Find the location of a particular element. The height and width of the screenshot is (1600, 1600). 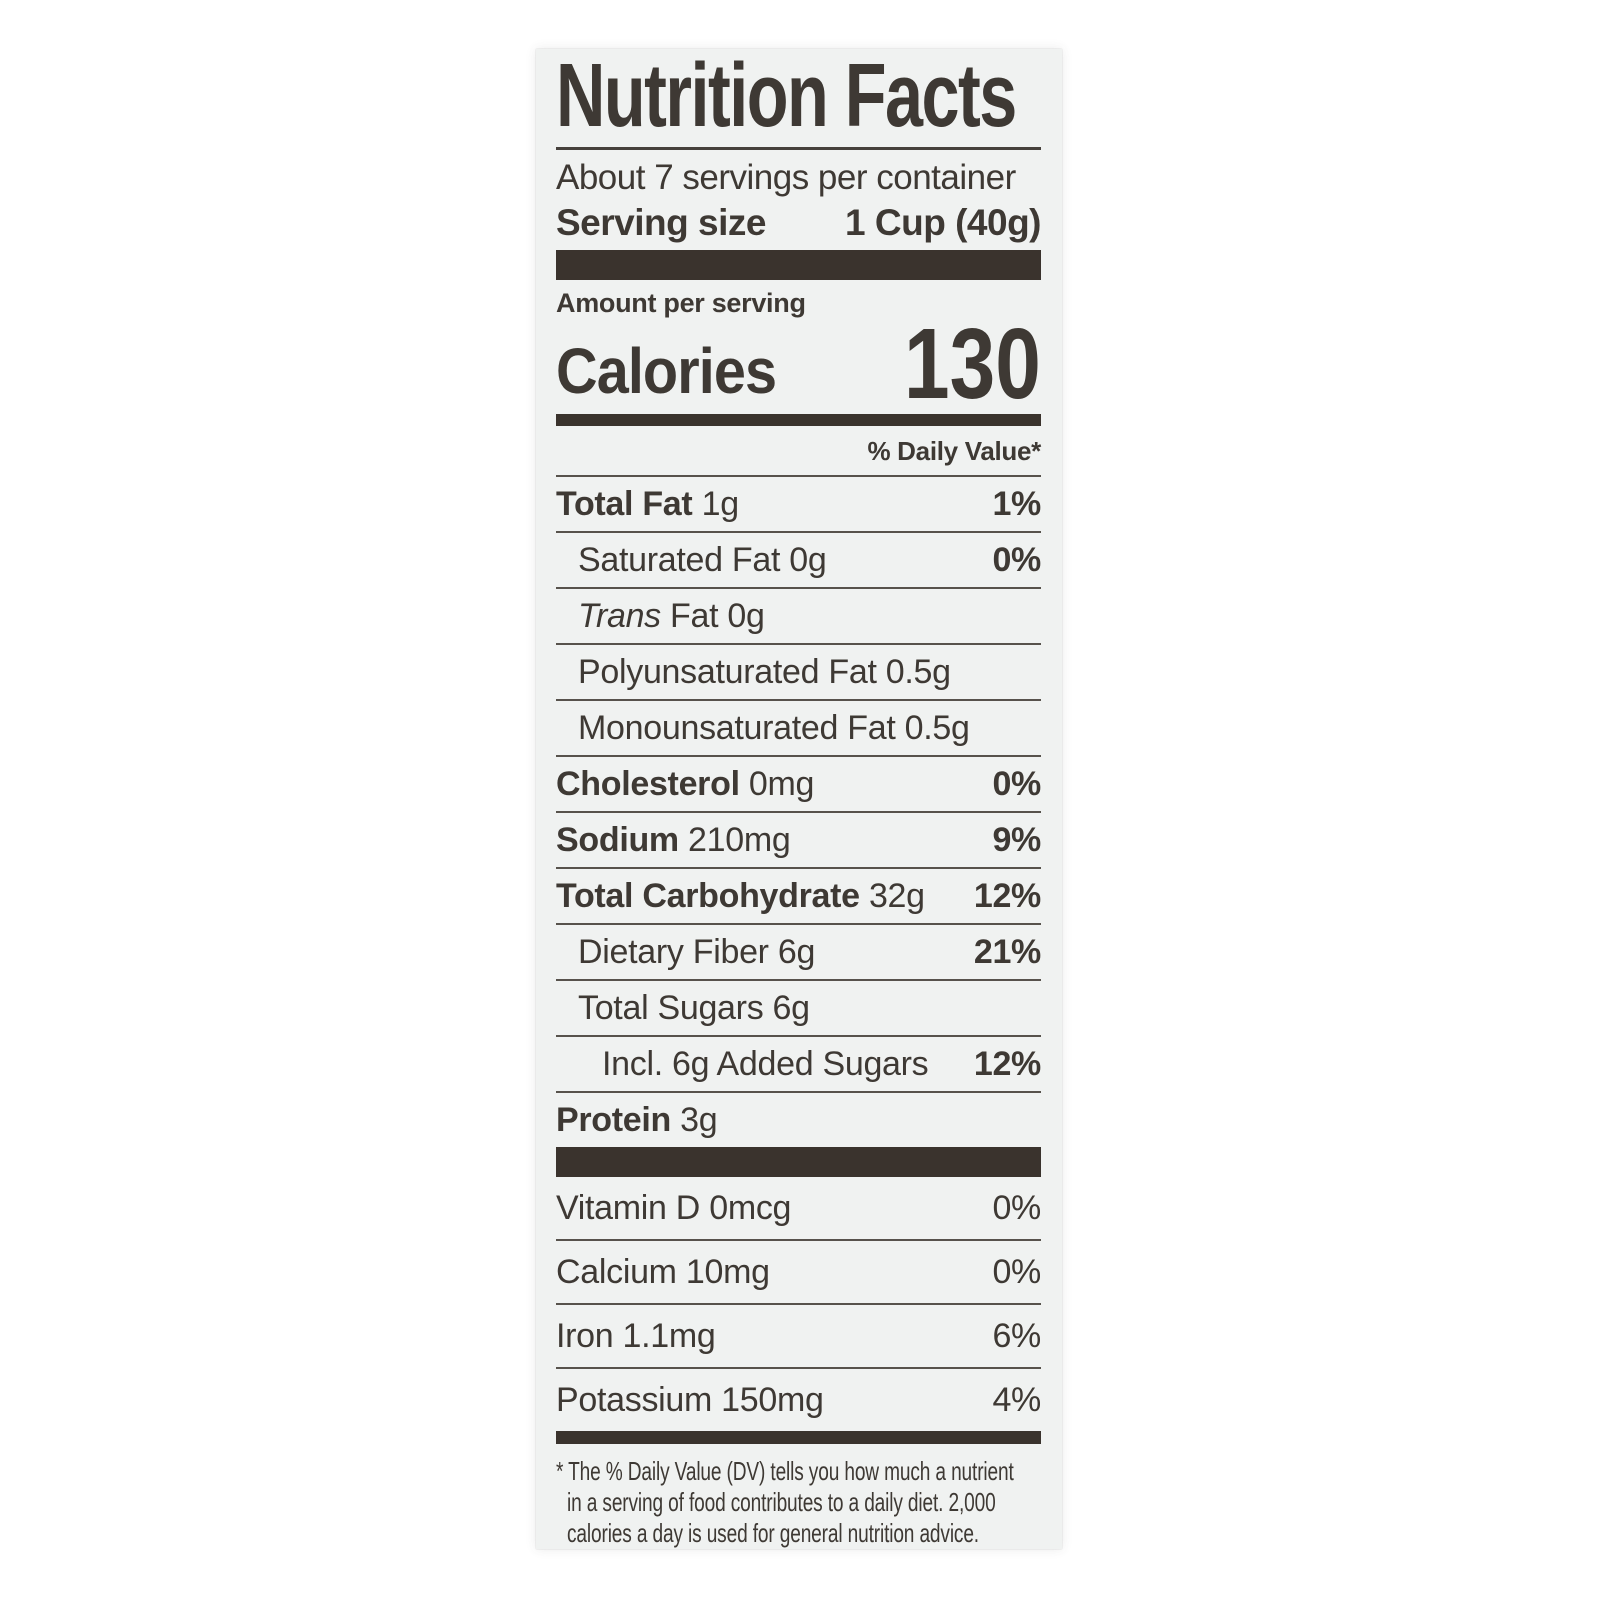

calories-value: 130 is located at coordinates (972, 364).